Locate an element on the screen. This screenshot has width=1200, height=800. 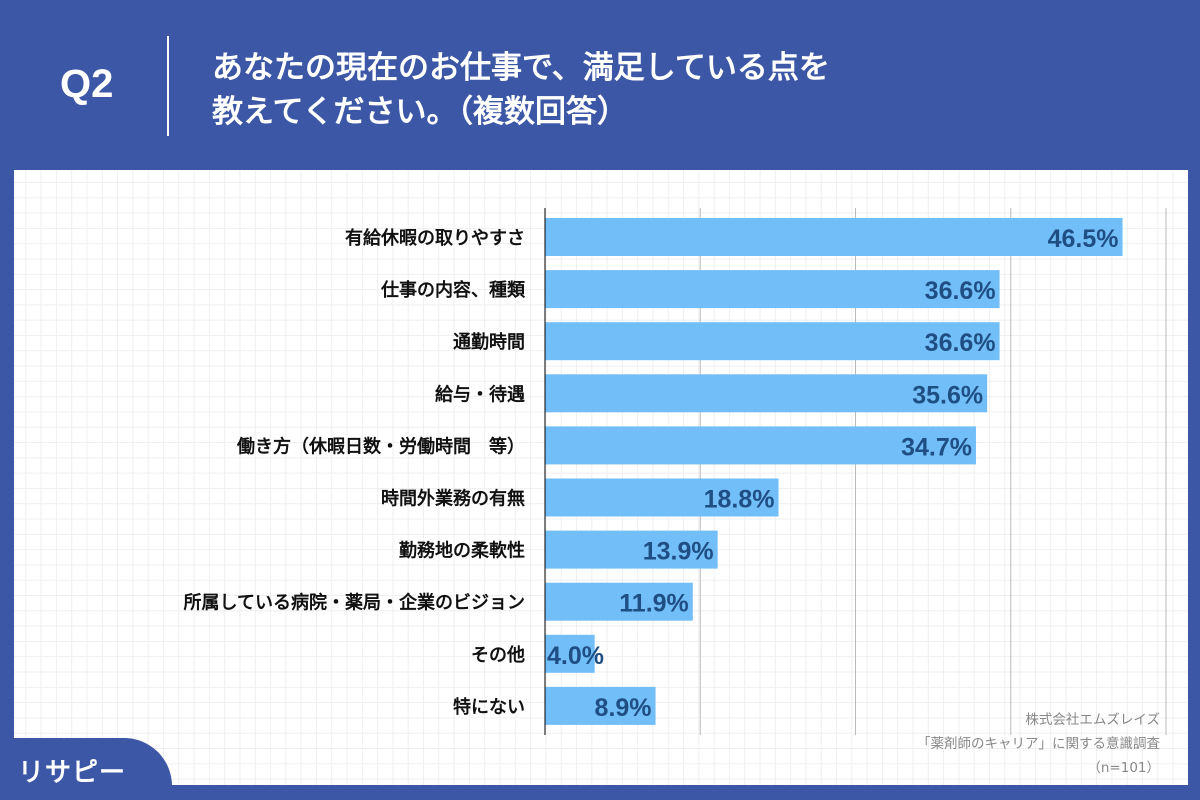
value-label: 18.8% is located at coordinates (739, 500).